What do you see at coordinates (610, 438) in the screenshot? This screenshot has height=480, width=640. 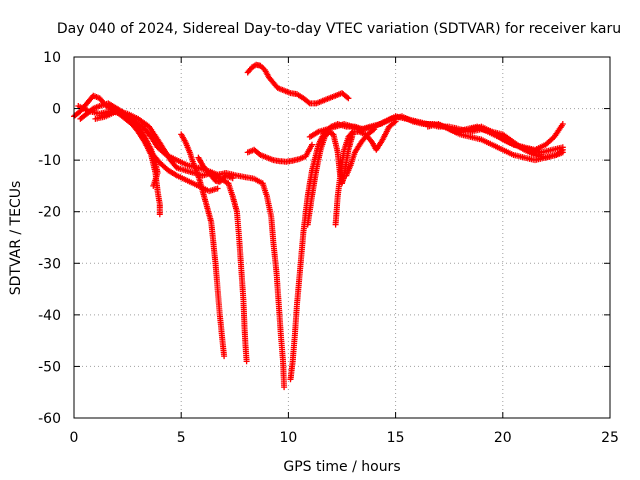 I see `x-tick-label: 25` at bounding box center [610, 438].